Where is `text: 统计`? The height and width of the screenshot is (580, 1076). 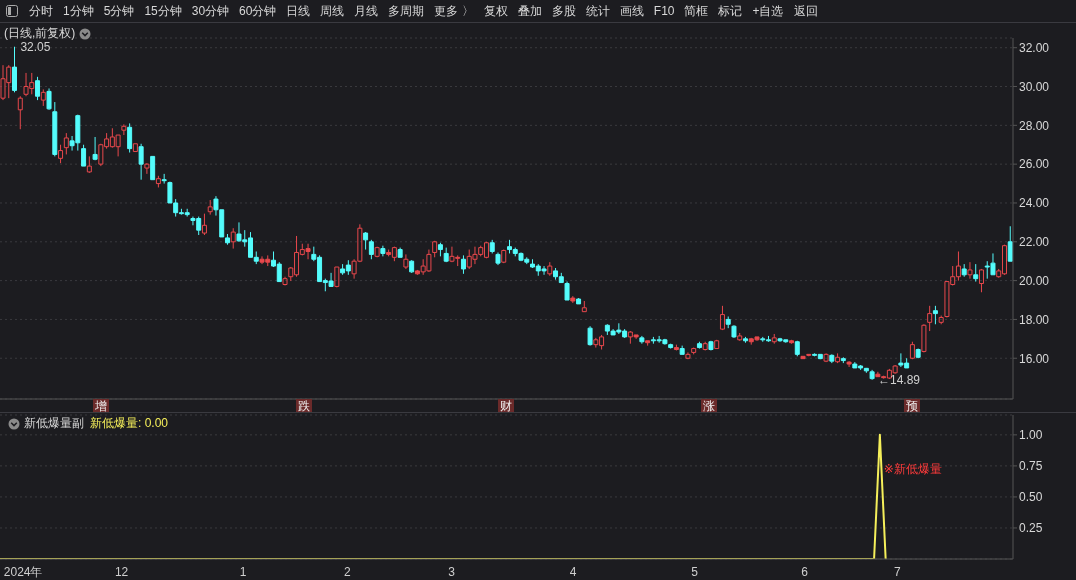 text: 统计 is located at coordinates (597, 11).